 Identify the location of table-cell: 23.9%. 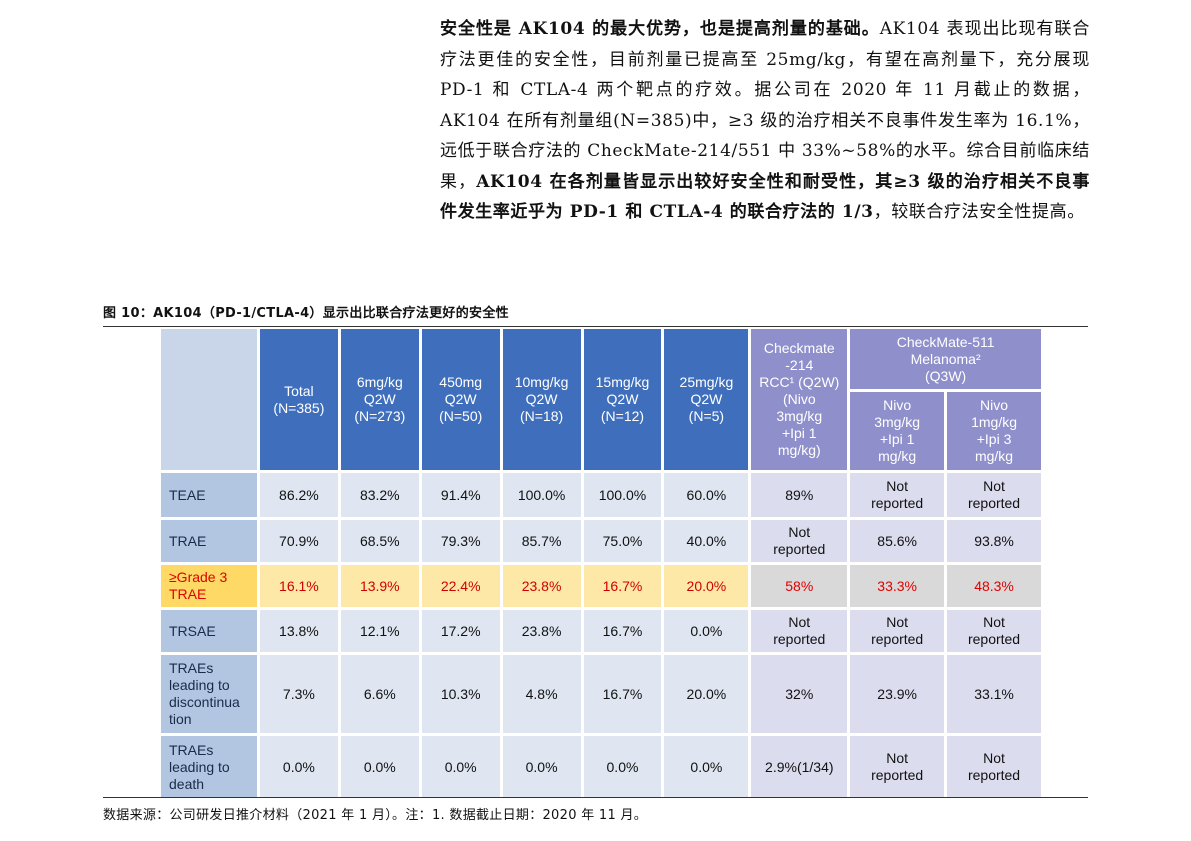
(897, 694).